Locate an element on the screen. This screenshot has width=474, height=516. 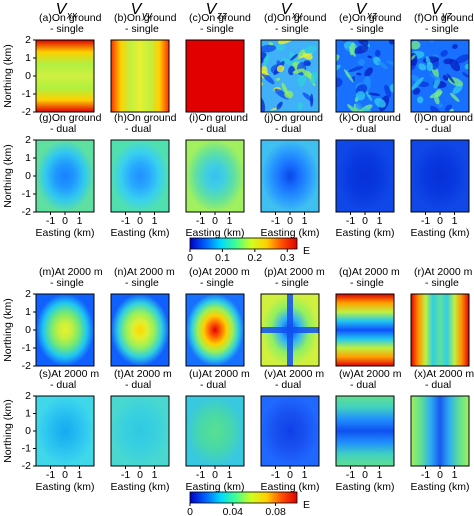
y-tick-label: 0 is located at coordinates (28, 330).